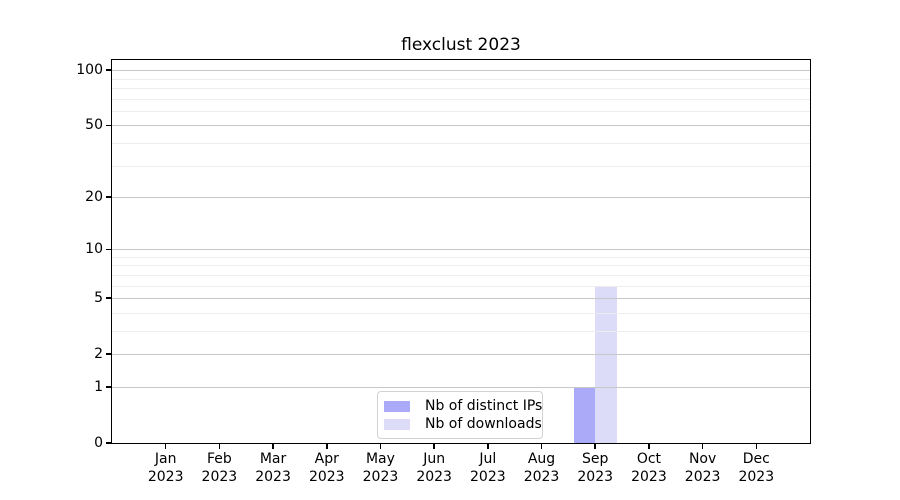 The image size is (900, 500). What do you see at coordinates (606, 364) in the screenshot?
I see `bar-downloads` at bounding box center [606, 364].